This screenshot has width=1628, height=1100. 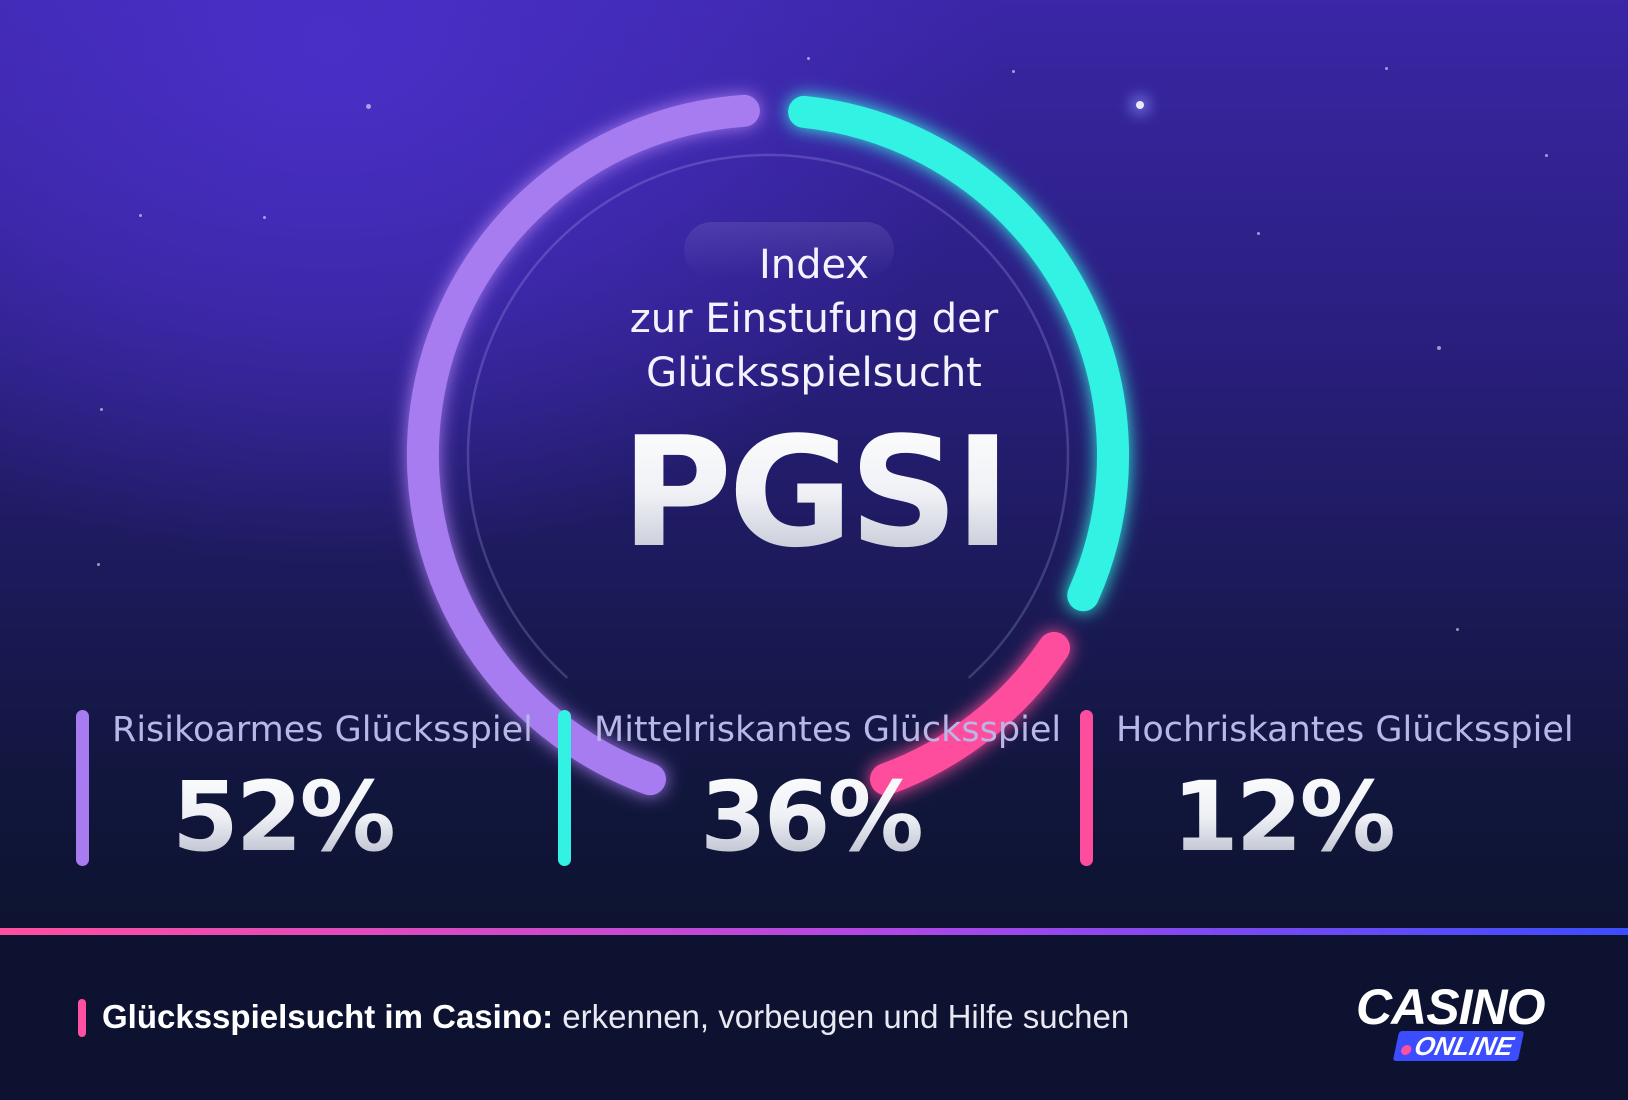 I want to click on footer-accent-bar, so click(x=82, y=1018).